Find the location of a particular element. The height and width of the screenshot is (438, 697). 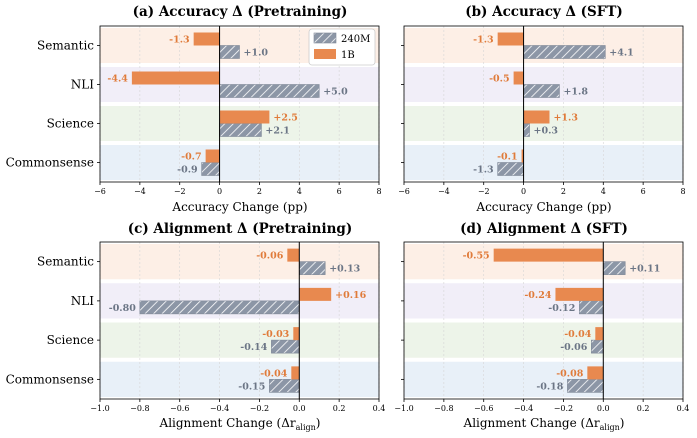

value-label-240m-science: +0.3 is located at coordinates (546, 131).